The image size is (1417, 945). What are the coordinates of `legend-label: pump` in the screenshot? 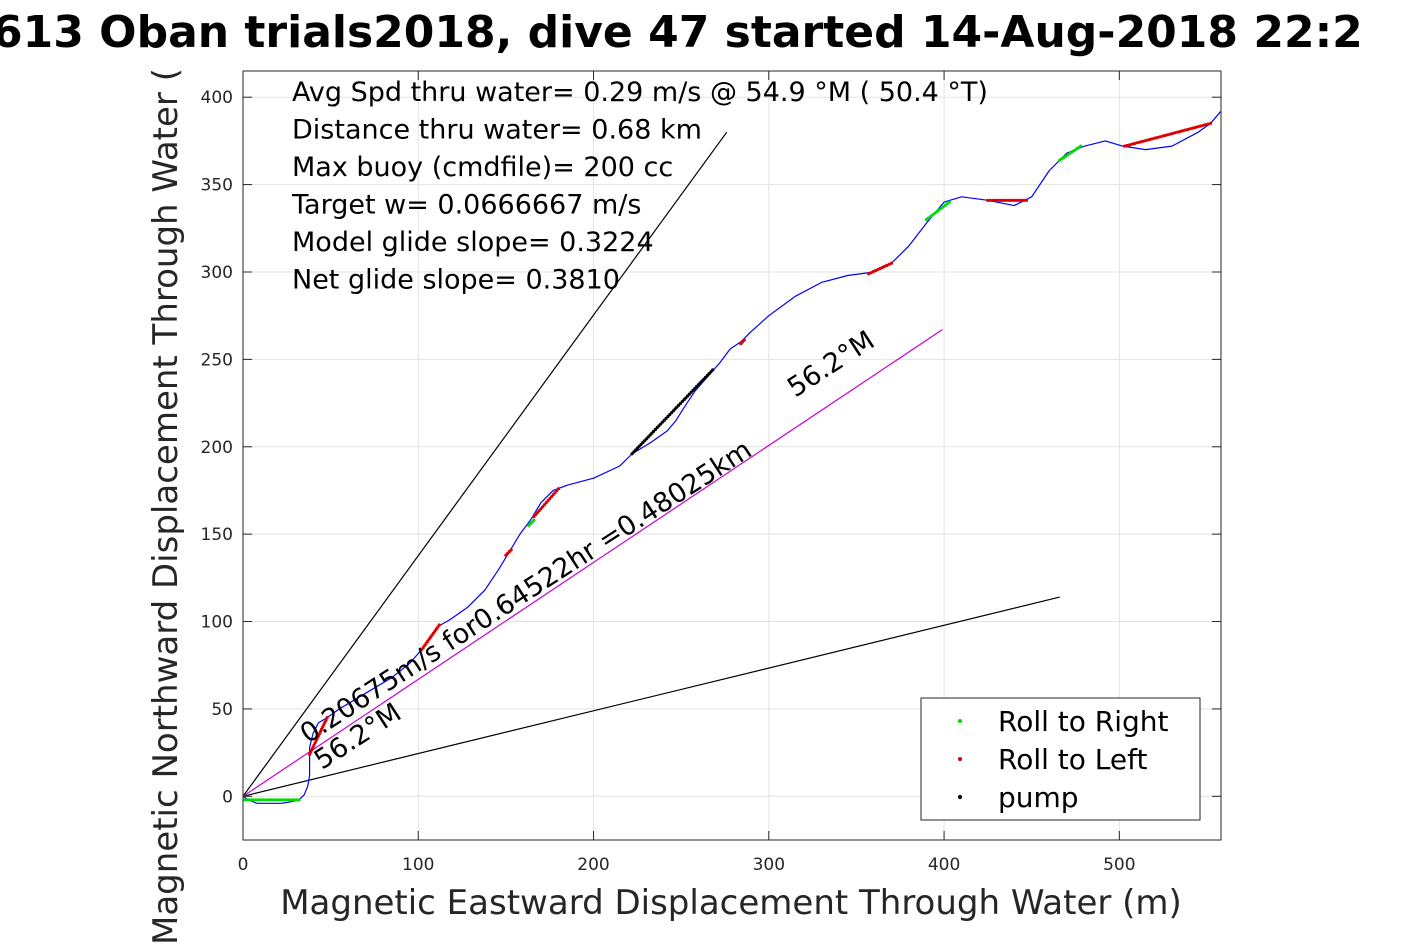 It's located at (1038, 797).